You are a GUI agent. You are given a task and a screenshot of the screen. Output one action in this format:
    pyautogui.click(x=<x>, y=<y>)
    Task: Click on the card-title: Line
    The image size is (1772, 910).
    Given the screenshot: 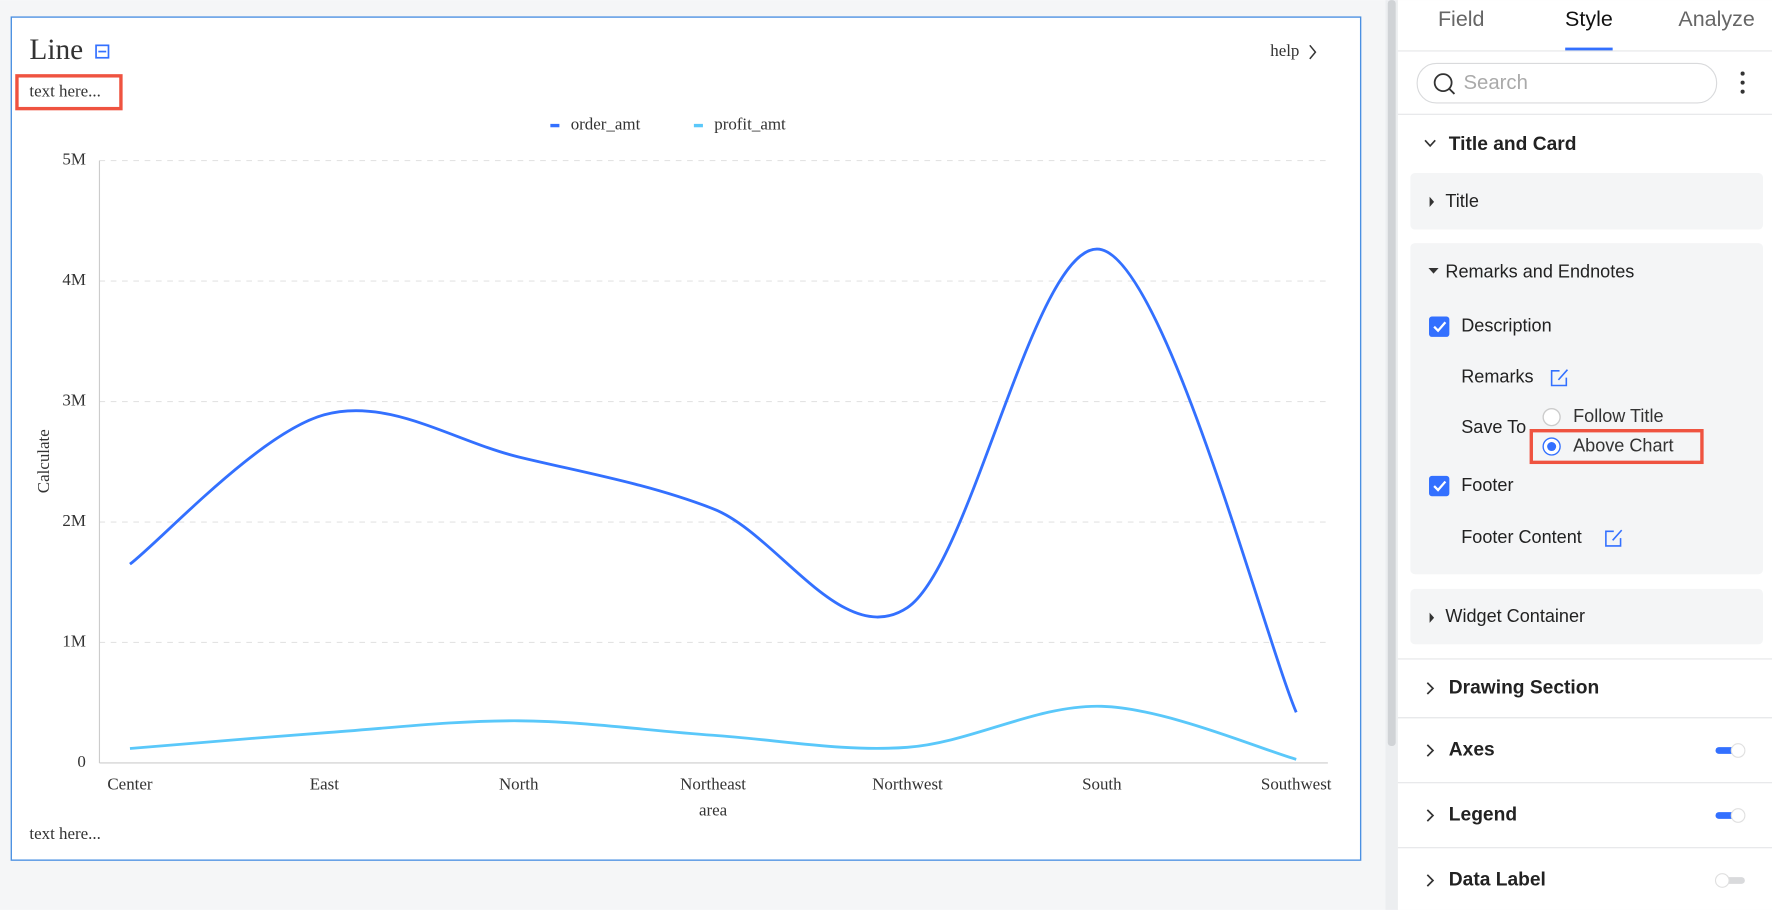 What is the action you would take?
    pyautogui.click(x=56, y=50)
    